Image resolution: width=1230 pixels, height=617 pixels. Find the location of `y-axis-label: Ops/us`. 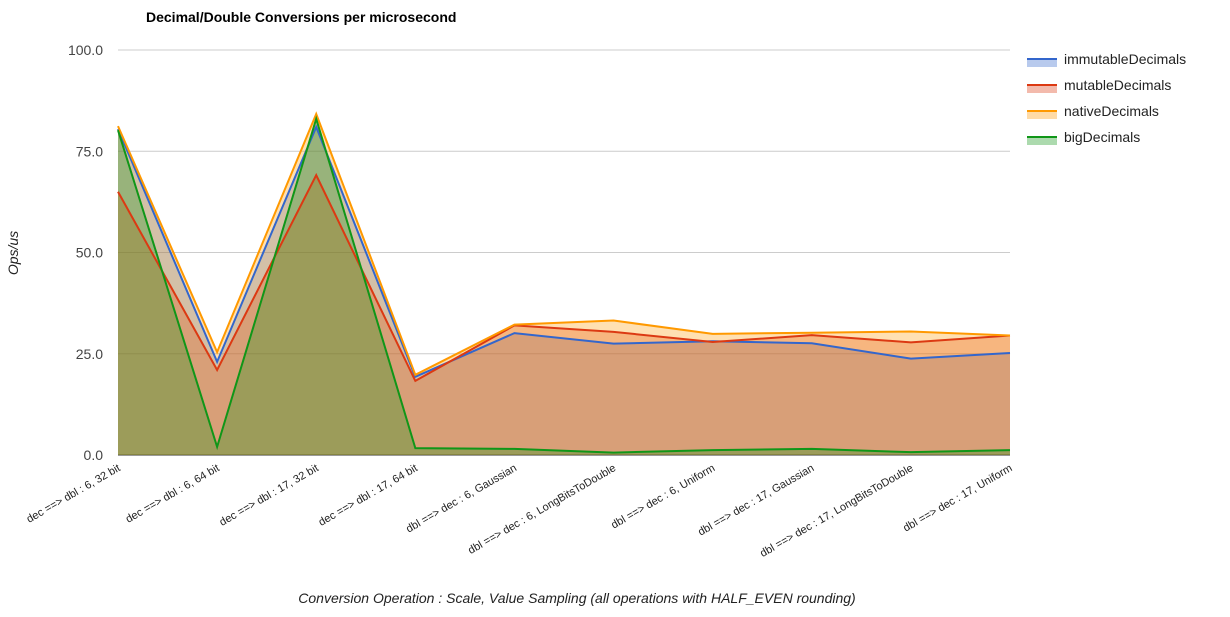

y-axis-label: Ops/us is located at coordinates (13, 253).